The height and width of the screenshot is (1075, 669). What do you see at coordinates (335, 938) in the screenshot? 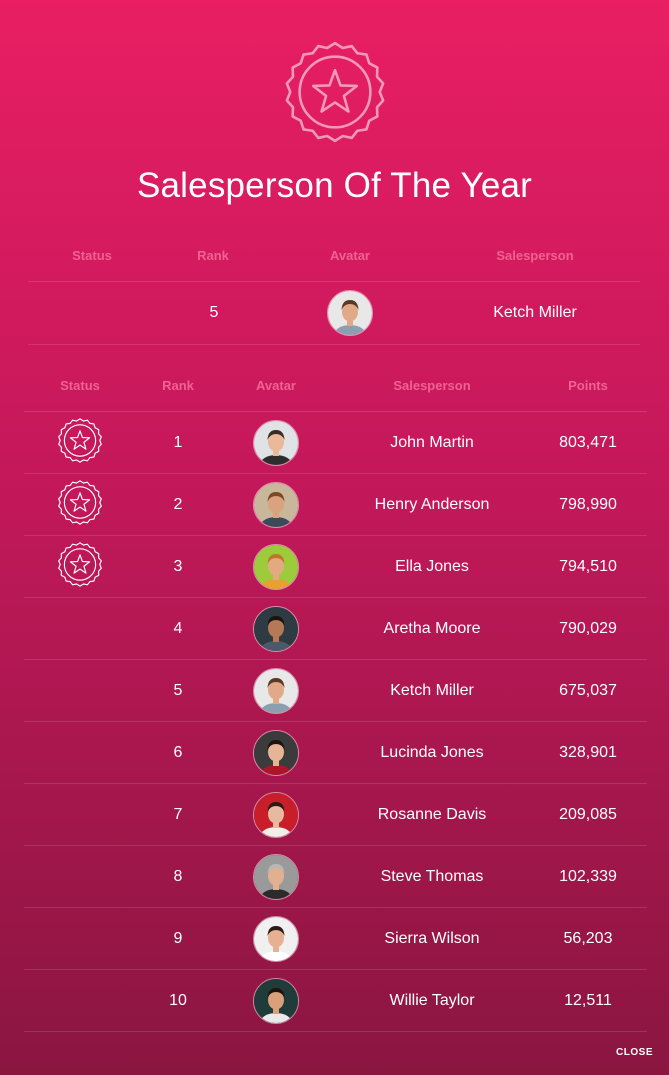
I see `table-row: 9 Sierra Wilson 56,203` at bounding box center [335, 938].